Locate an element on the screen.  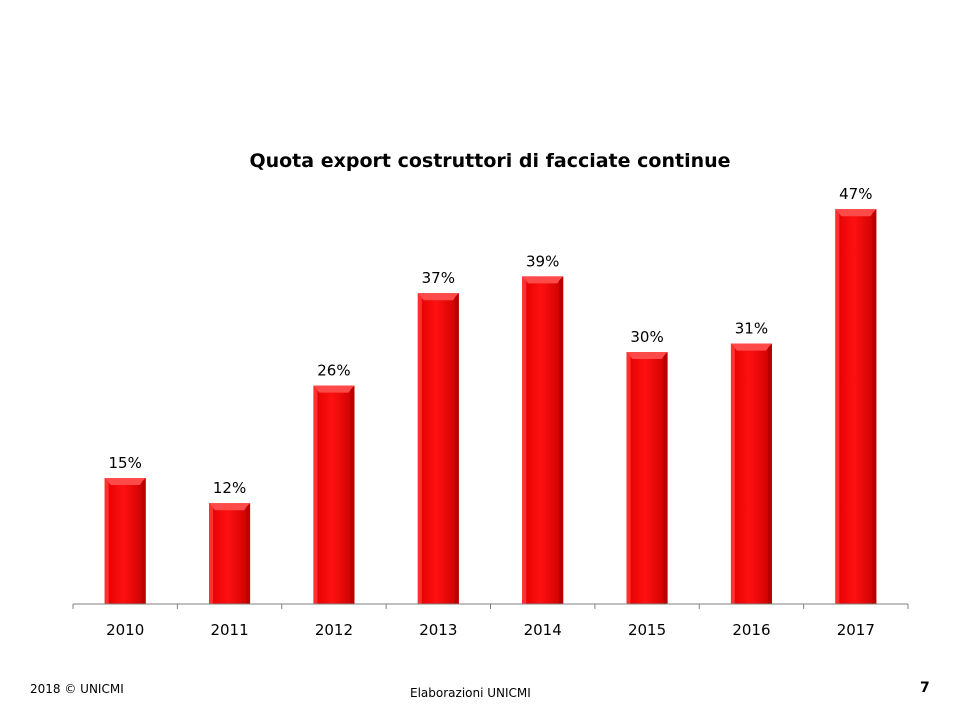
data-label-2010: 15% is located at coordinates (125, 463).